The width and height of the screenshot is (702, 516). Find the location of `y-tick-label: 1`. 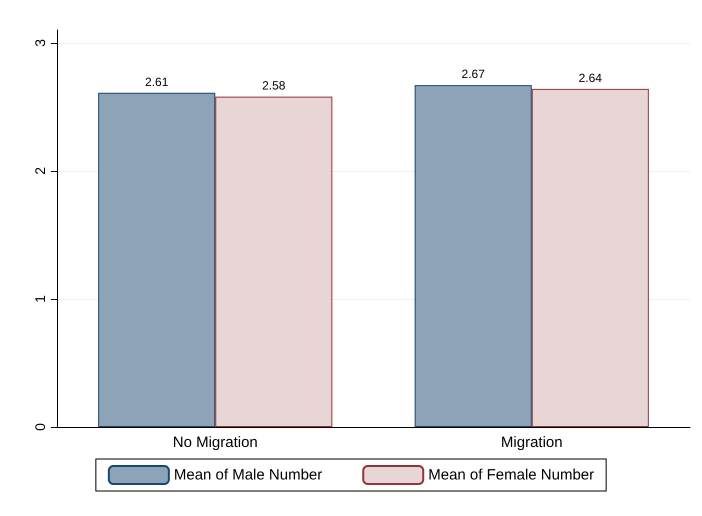

y-tick-label: 1 is located at coordinates (40, 298).